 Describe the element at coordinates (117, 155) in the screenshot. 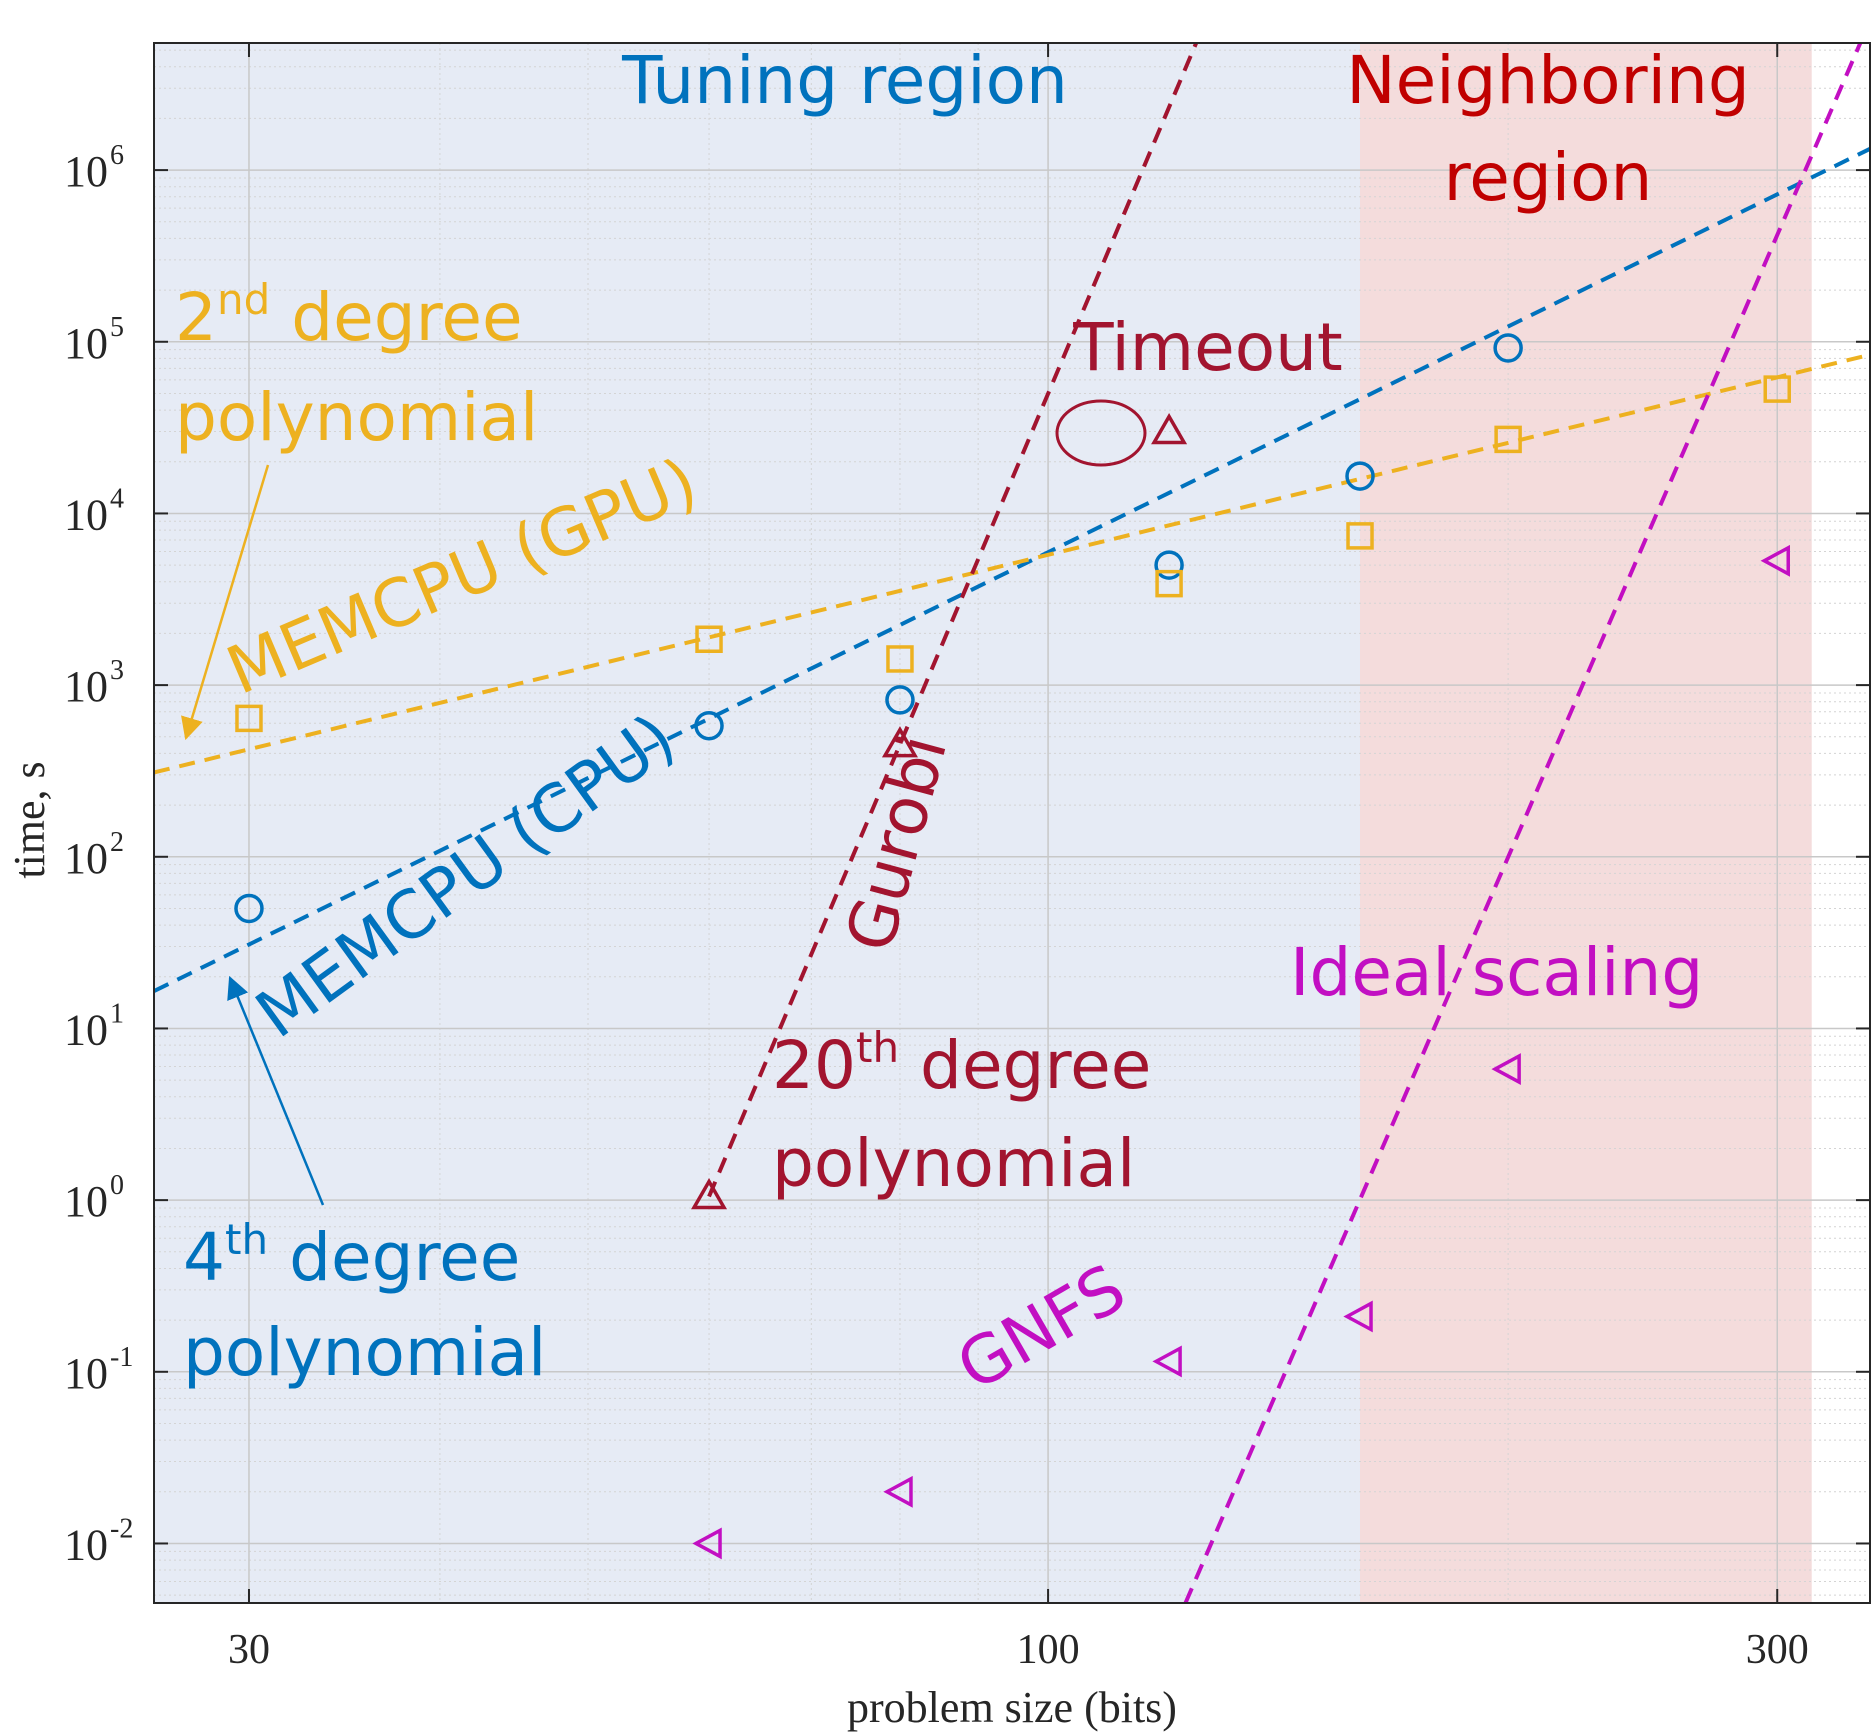

I see `y-tick-exponent: 6` at that location.